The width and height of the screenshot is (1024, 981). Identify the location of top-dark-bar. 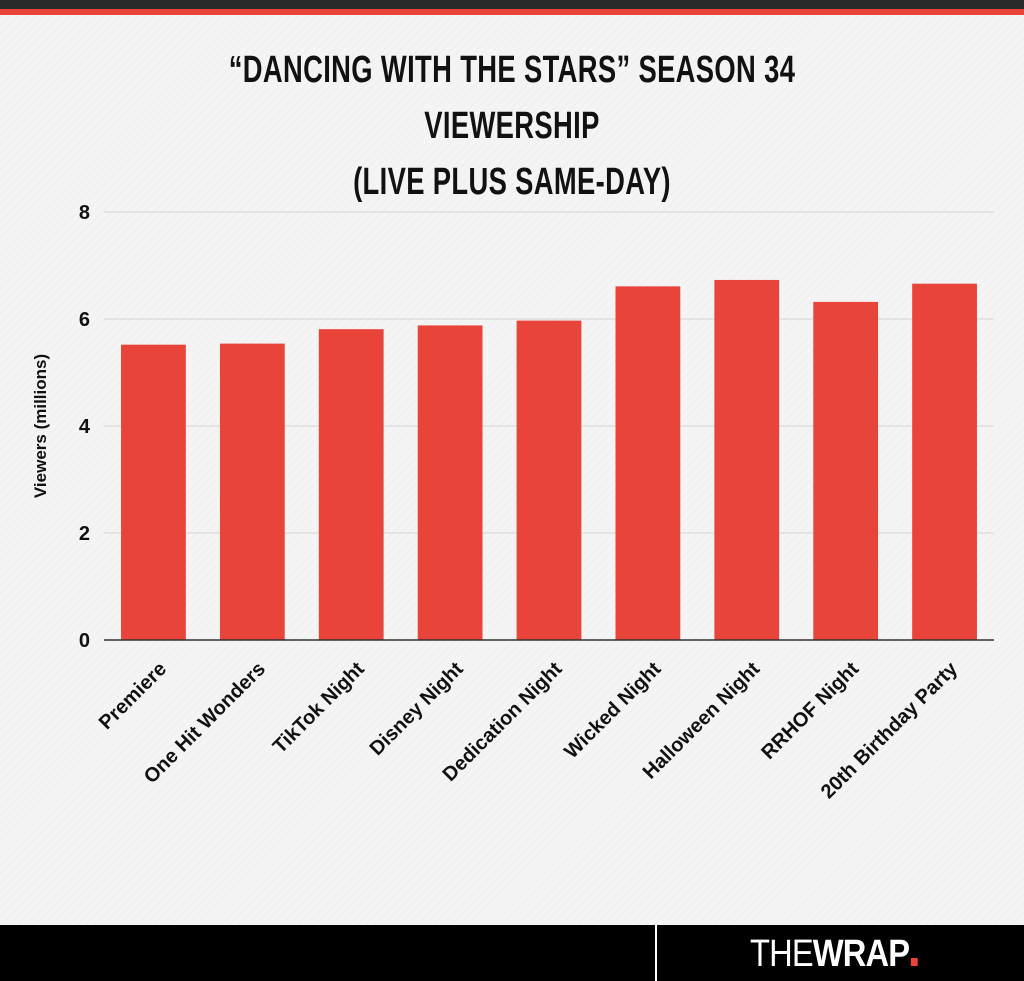
(512, 4).